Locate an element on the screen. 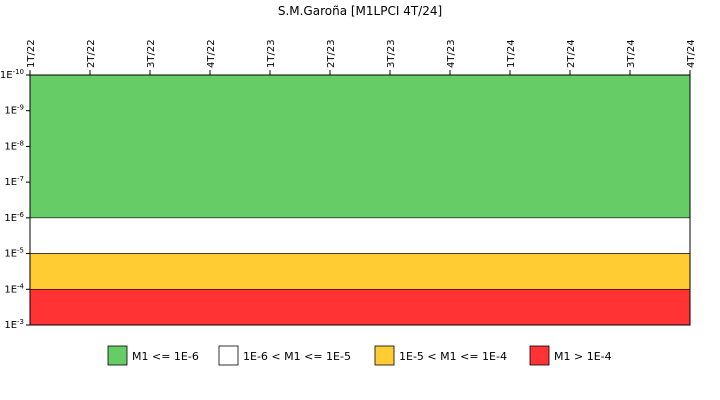 Image resolution: width=720 pixels, height=400 pixels. x-tick-label: 2T/24 is located at coordinates (571, 53).